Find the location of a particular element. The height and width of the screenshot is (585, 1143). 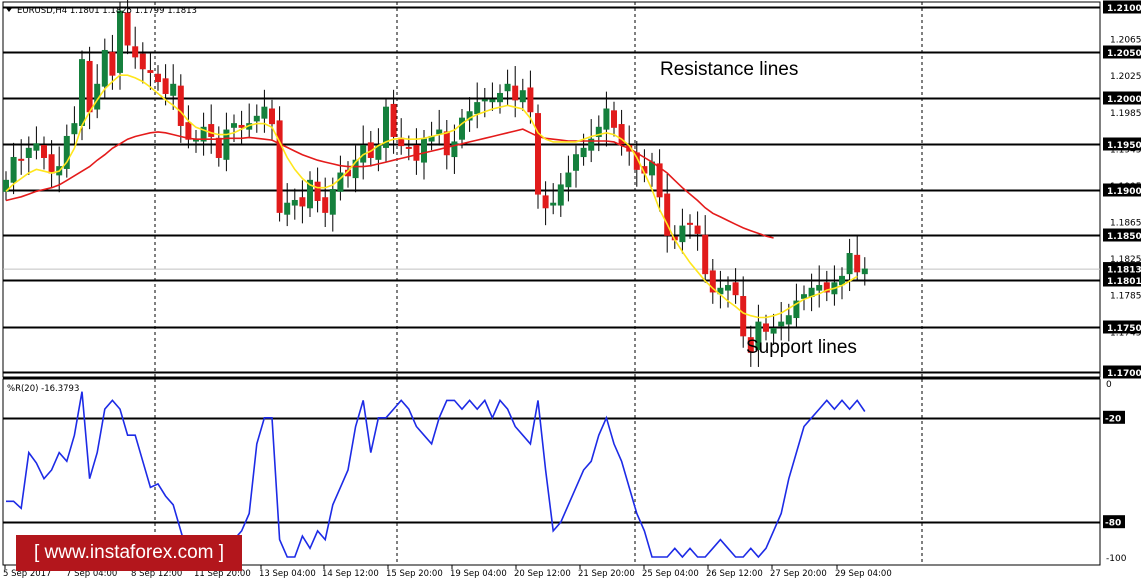

wpr-tick-2: -80 is located at coordinates (1113, 524).